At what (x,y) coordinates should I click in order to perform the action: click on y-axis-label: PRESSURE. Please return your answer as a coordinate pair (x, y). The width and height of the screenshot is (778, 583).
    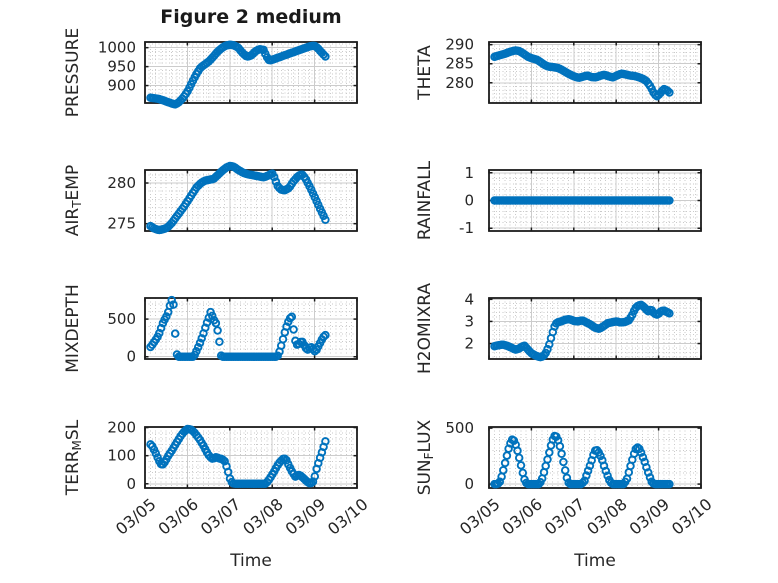
    Looking at the image, I should click on (73, 72).